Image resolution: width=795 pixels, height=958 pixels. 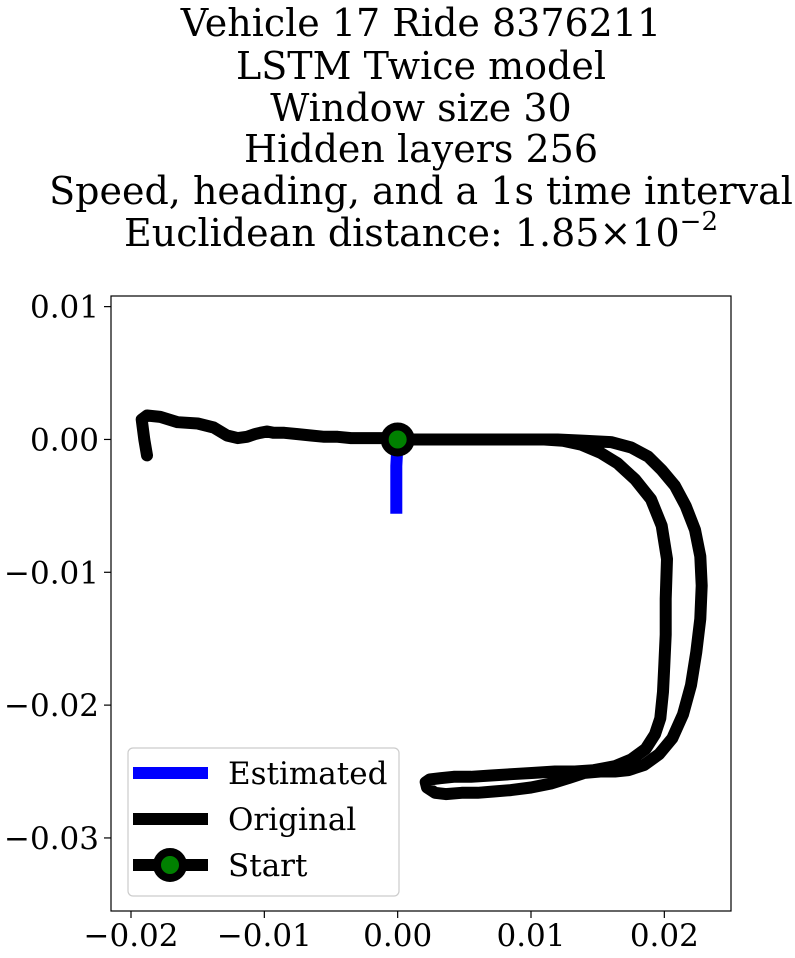 What do you see at coordinates (268, 866) in the screenshot?
I see `legend-label-start: Start` at bounding box center [268, 866].